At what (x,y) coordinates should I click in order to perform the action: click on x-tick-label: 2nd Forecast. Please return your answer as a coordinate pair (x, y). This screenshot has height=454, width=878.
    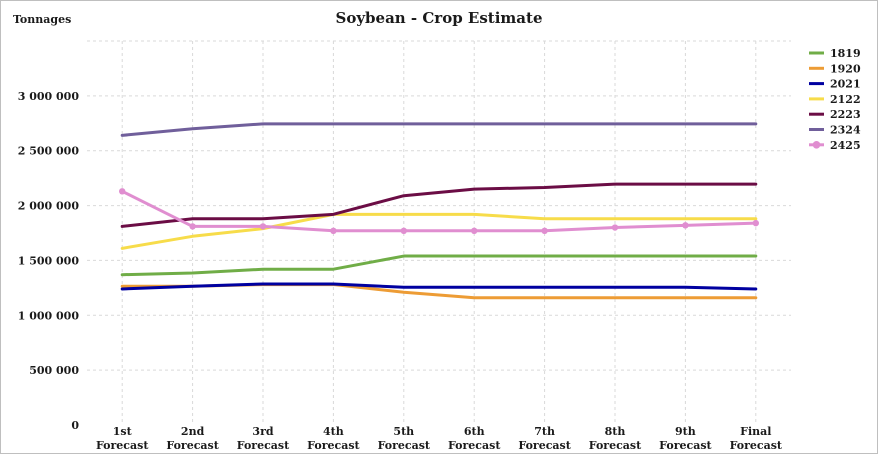
    Looking at the image, I should click on (192, 438).